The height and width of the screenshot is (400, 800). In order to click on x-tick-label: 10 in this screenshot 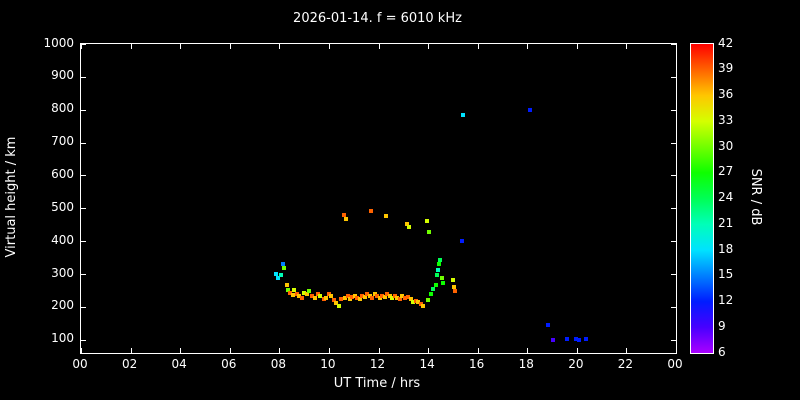, I will do `click(328, 364)`.